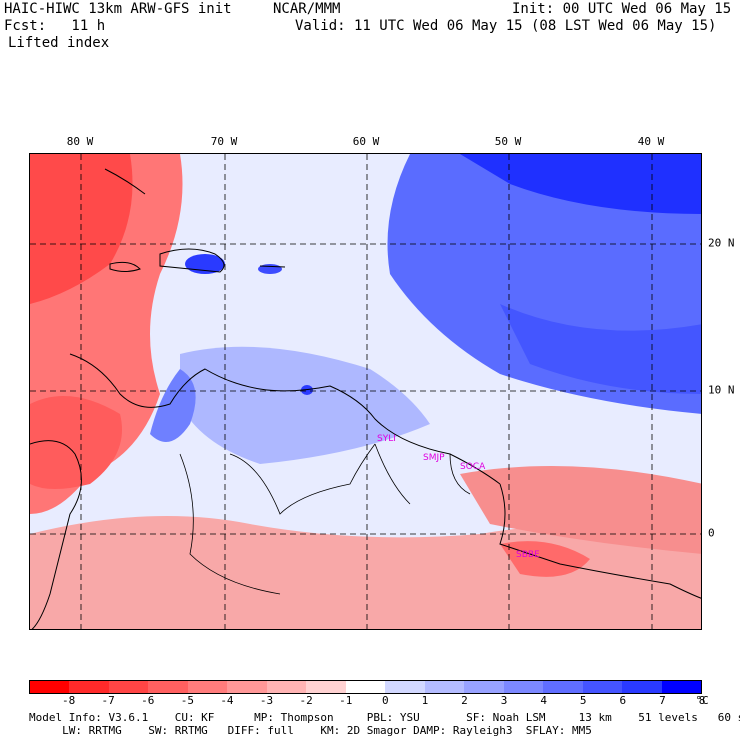 This screenshot has width=740, height=740. What do you see at coordinates (473, 467) in the screenshot?
I see `station-soca: SOCA` at bounding box center [473, 467].